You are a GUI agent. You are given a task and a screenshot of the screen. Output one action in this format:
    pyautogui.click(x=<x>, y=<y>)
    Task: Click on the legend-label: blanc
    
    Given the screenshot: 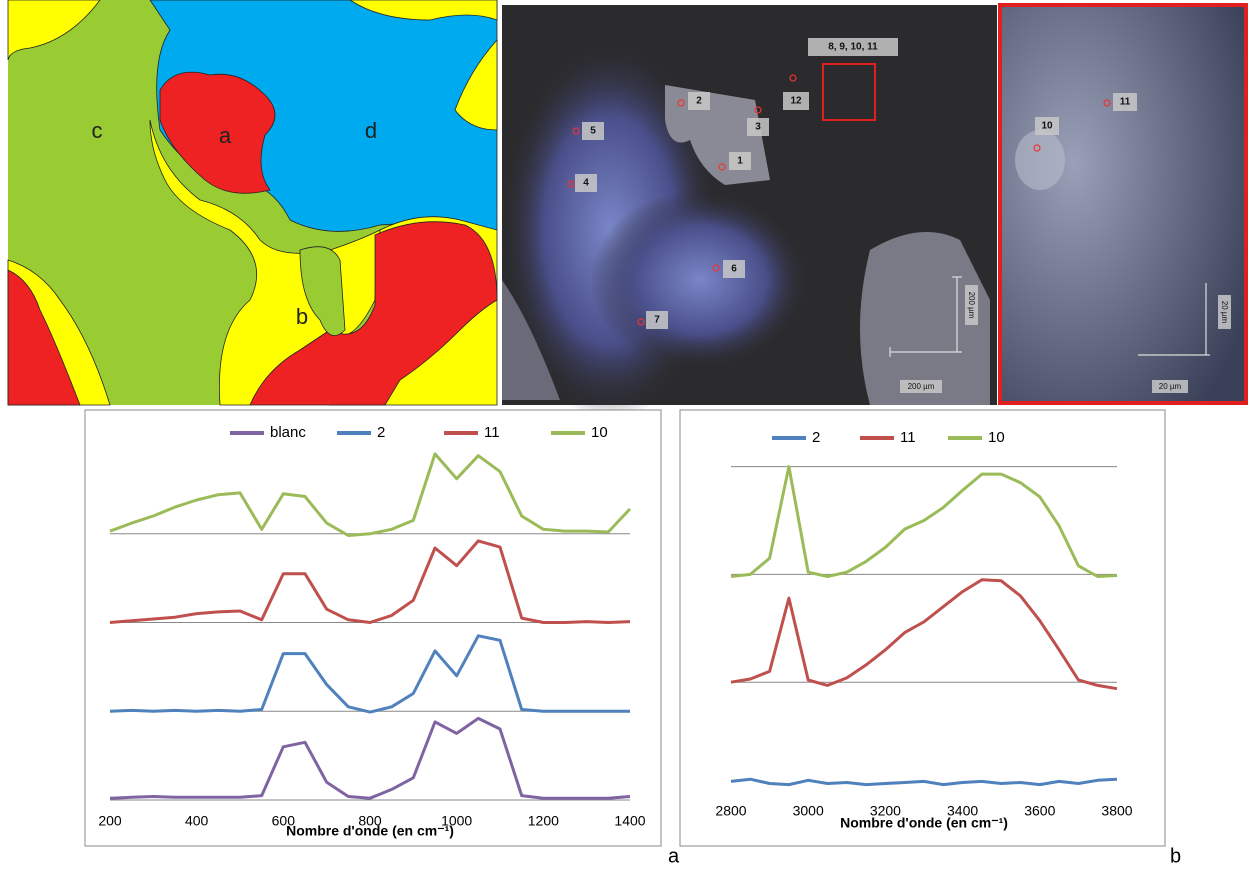 What is the action you would take?
    pyautogui.click(x=288, y=432)
    